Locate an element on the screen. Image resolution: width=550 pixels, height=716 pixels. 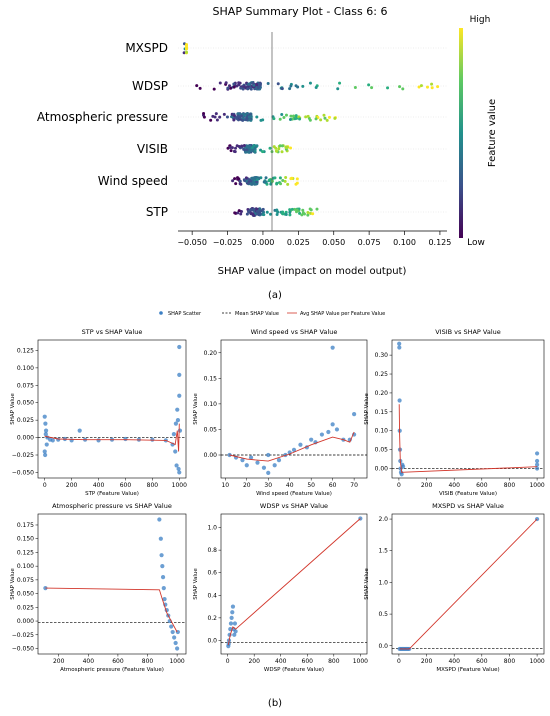
legend-avg: Avg SHAP Value per Feature Value is located at coordinates (342, 314).